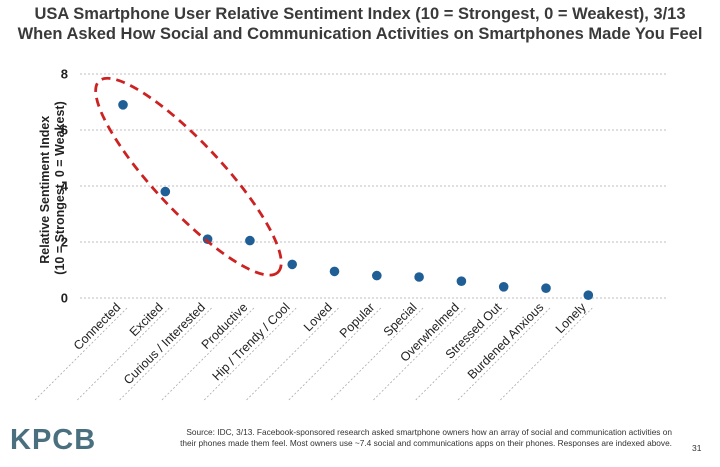  What do you see at coordinates (318, 317) in the screenshot?
I see `x-tick-label: Loved` at bounding box center [318, 317].